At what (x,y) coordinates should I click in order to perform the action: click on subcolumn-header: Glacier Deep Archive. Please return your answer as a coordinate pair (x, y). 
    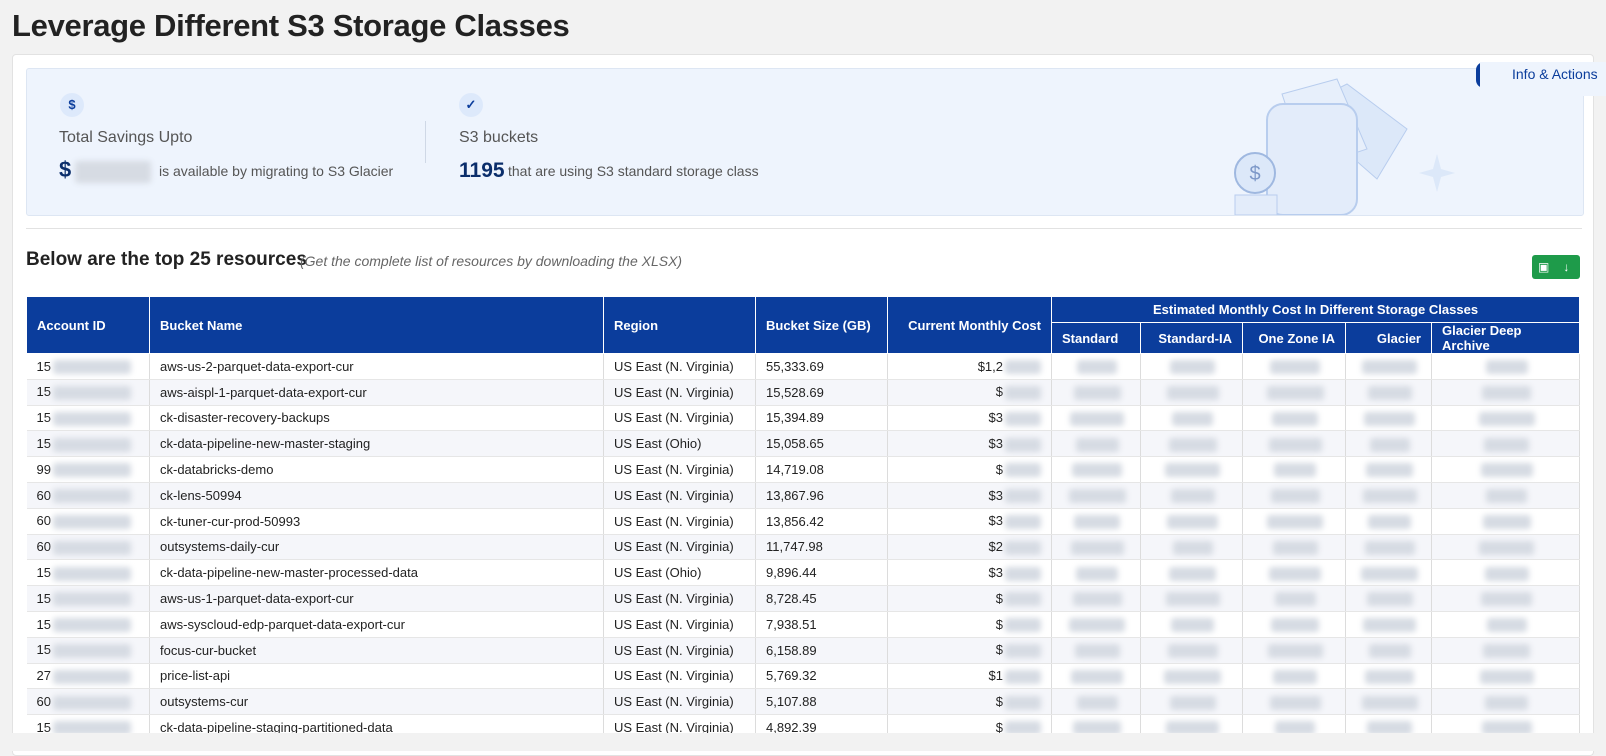
    Looking at the image, I should click on (1505, 338).